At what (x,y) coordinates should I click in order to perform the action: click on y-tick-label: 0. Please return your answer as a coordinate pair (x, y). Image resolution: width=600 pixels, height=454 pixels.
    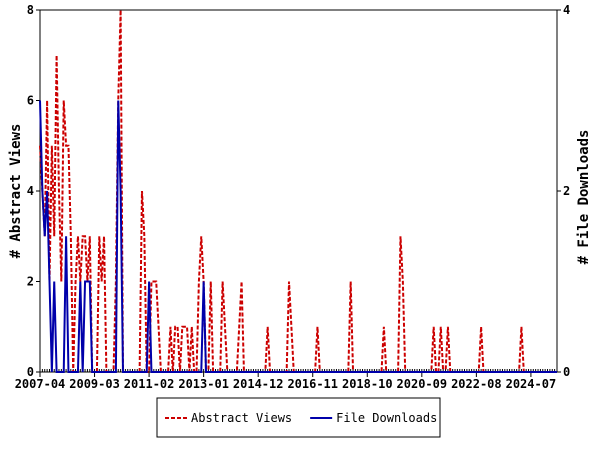
    Looking at the image, I should click on (30, 372).